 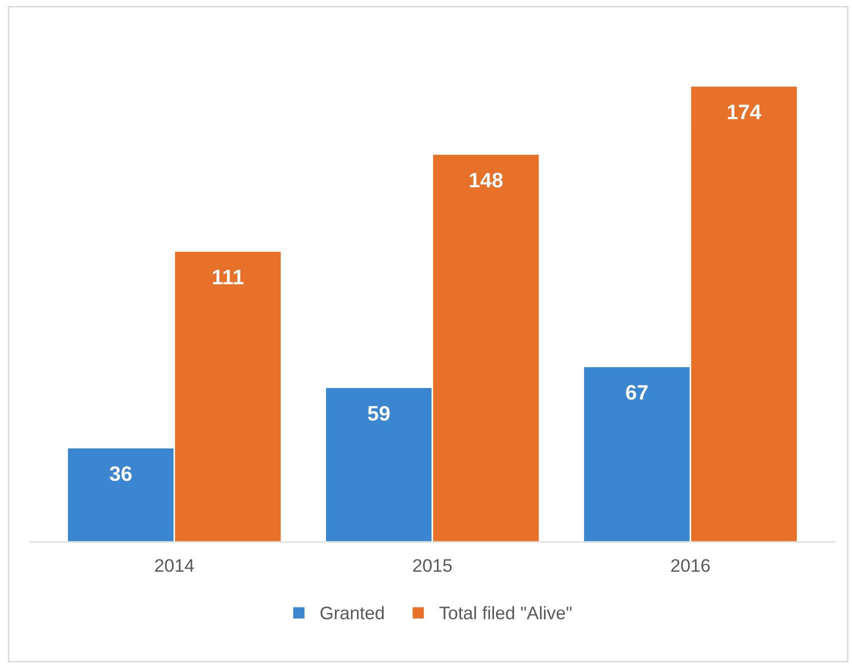 I want to click on data-label: 174, so click(x=745, y=112).